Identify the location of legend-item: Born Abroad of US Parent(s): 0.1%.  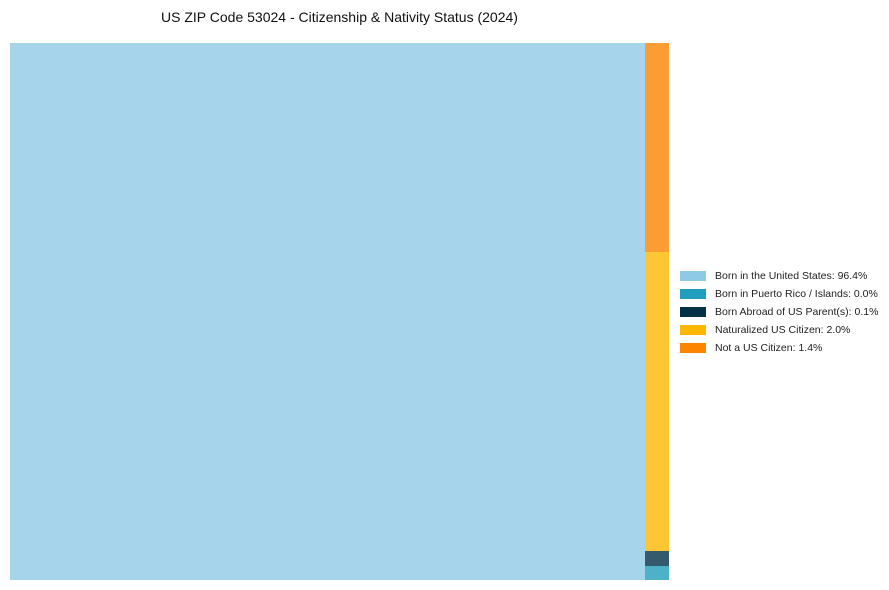
(779, 312).